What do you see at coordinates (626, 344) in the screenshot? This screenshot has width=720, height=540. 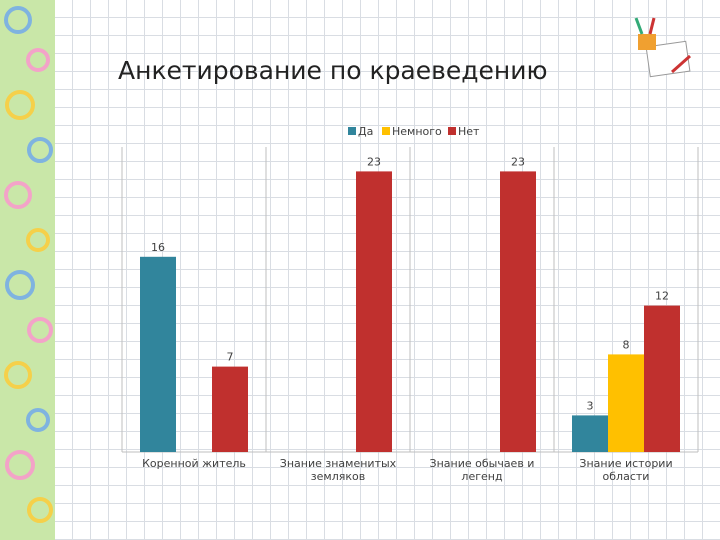 I see `data-label: 8` at bounding box center [626, 344].